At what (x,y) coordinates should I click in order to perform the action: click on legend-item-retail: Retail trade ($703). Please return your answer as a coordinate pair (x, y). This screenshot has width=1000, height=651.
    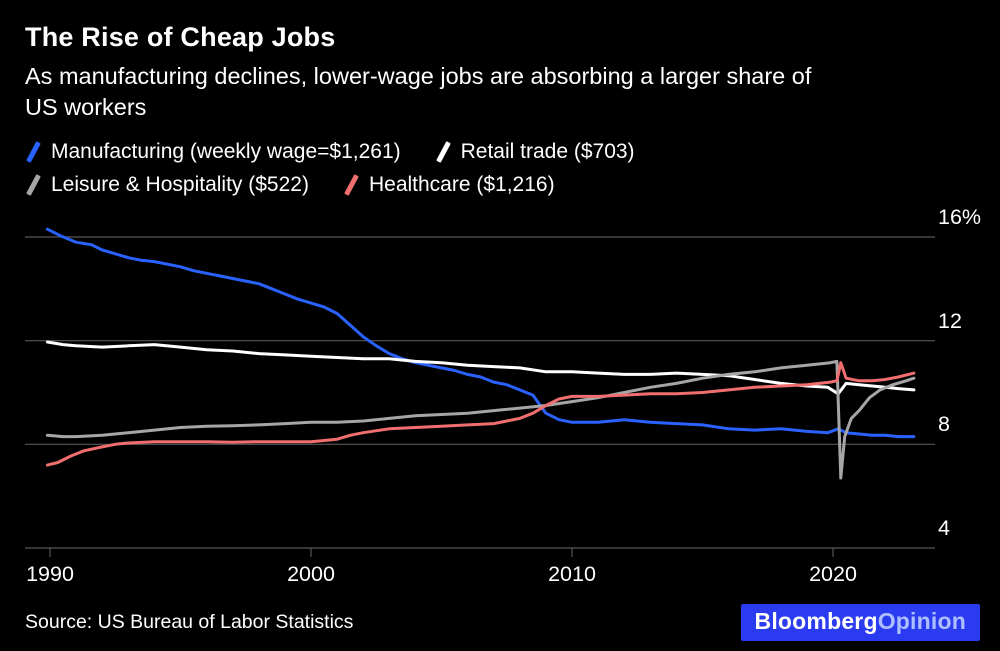
    Looking at the image, I should click on (535, 152).